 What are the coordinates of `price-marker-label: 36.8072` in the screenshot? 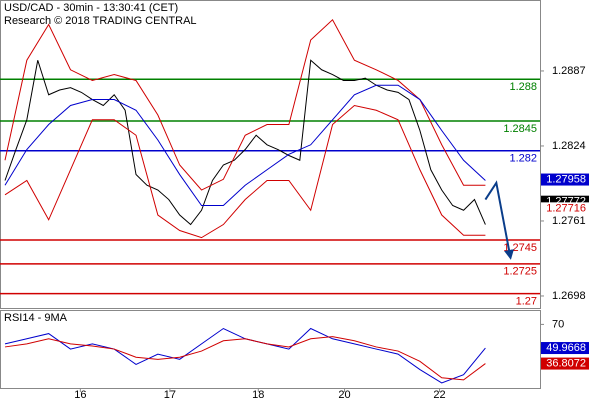 It's located at (566, 363).